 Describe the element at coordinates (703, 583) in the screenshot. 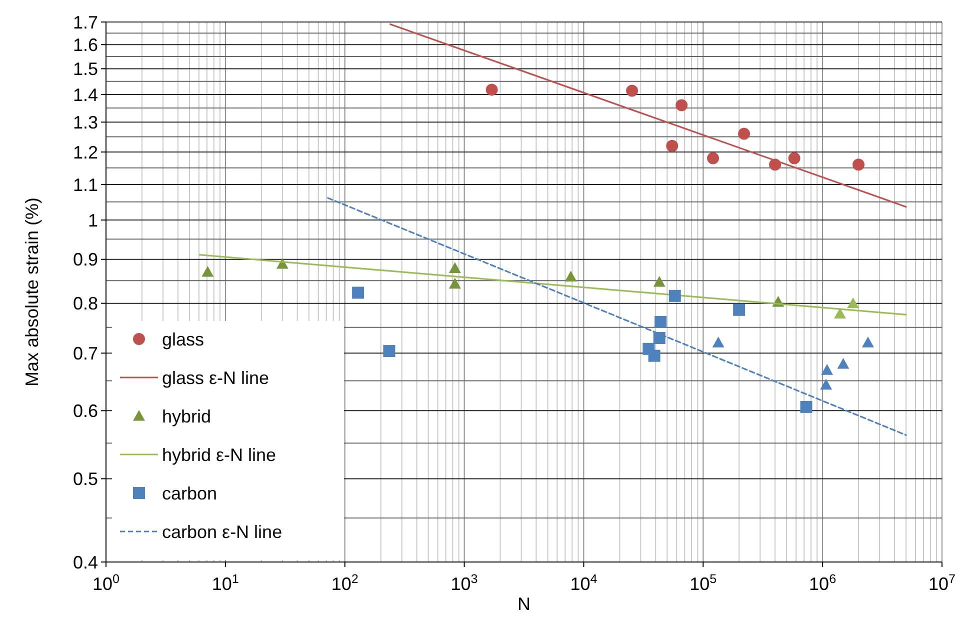

I see `x-tick-label: 10$^{5}$` at that location.